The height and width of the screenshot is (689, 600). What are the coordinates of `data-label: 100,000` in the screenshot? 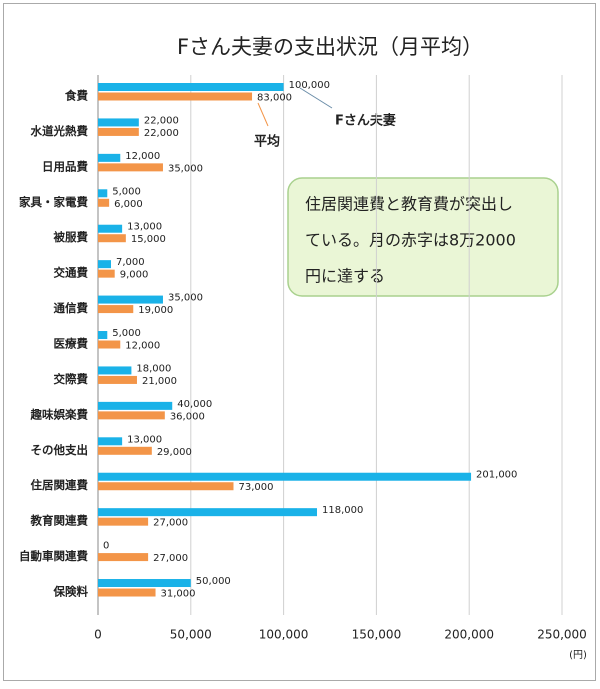 It's located at (309, 85).